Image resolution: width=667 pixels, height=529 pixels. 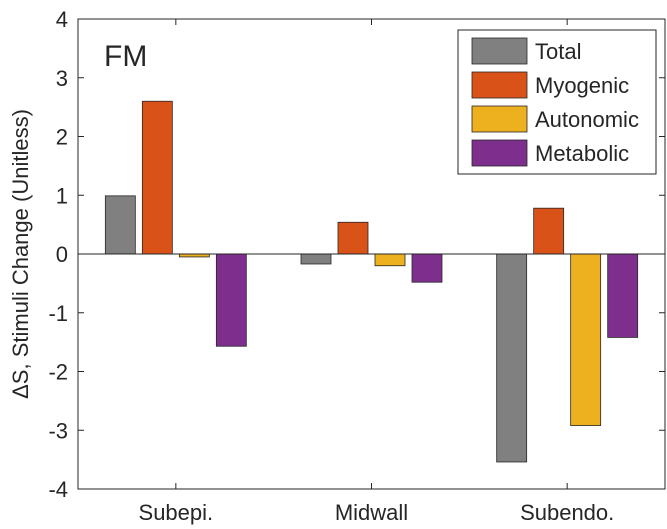 I want to click on y-tick-label: -2, so click(x=58, y=372).